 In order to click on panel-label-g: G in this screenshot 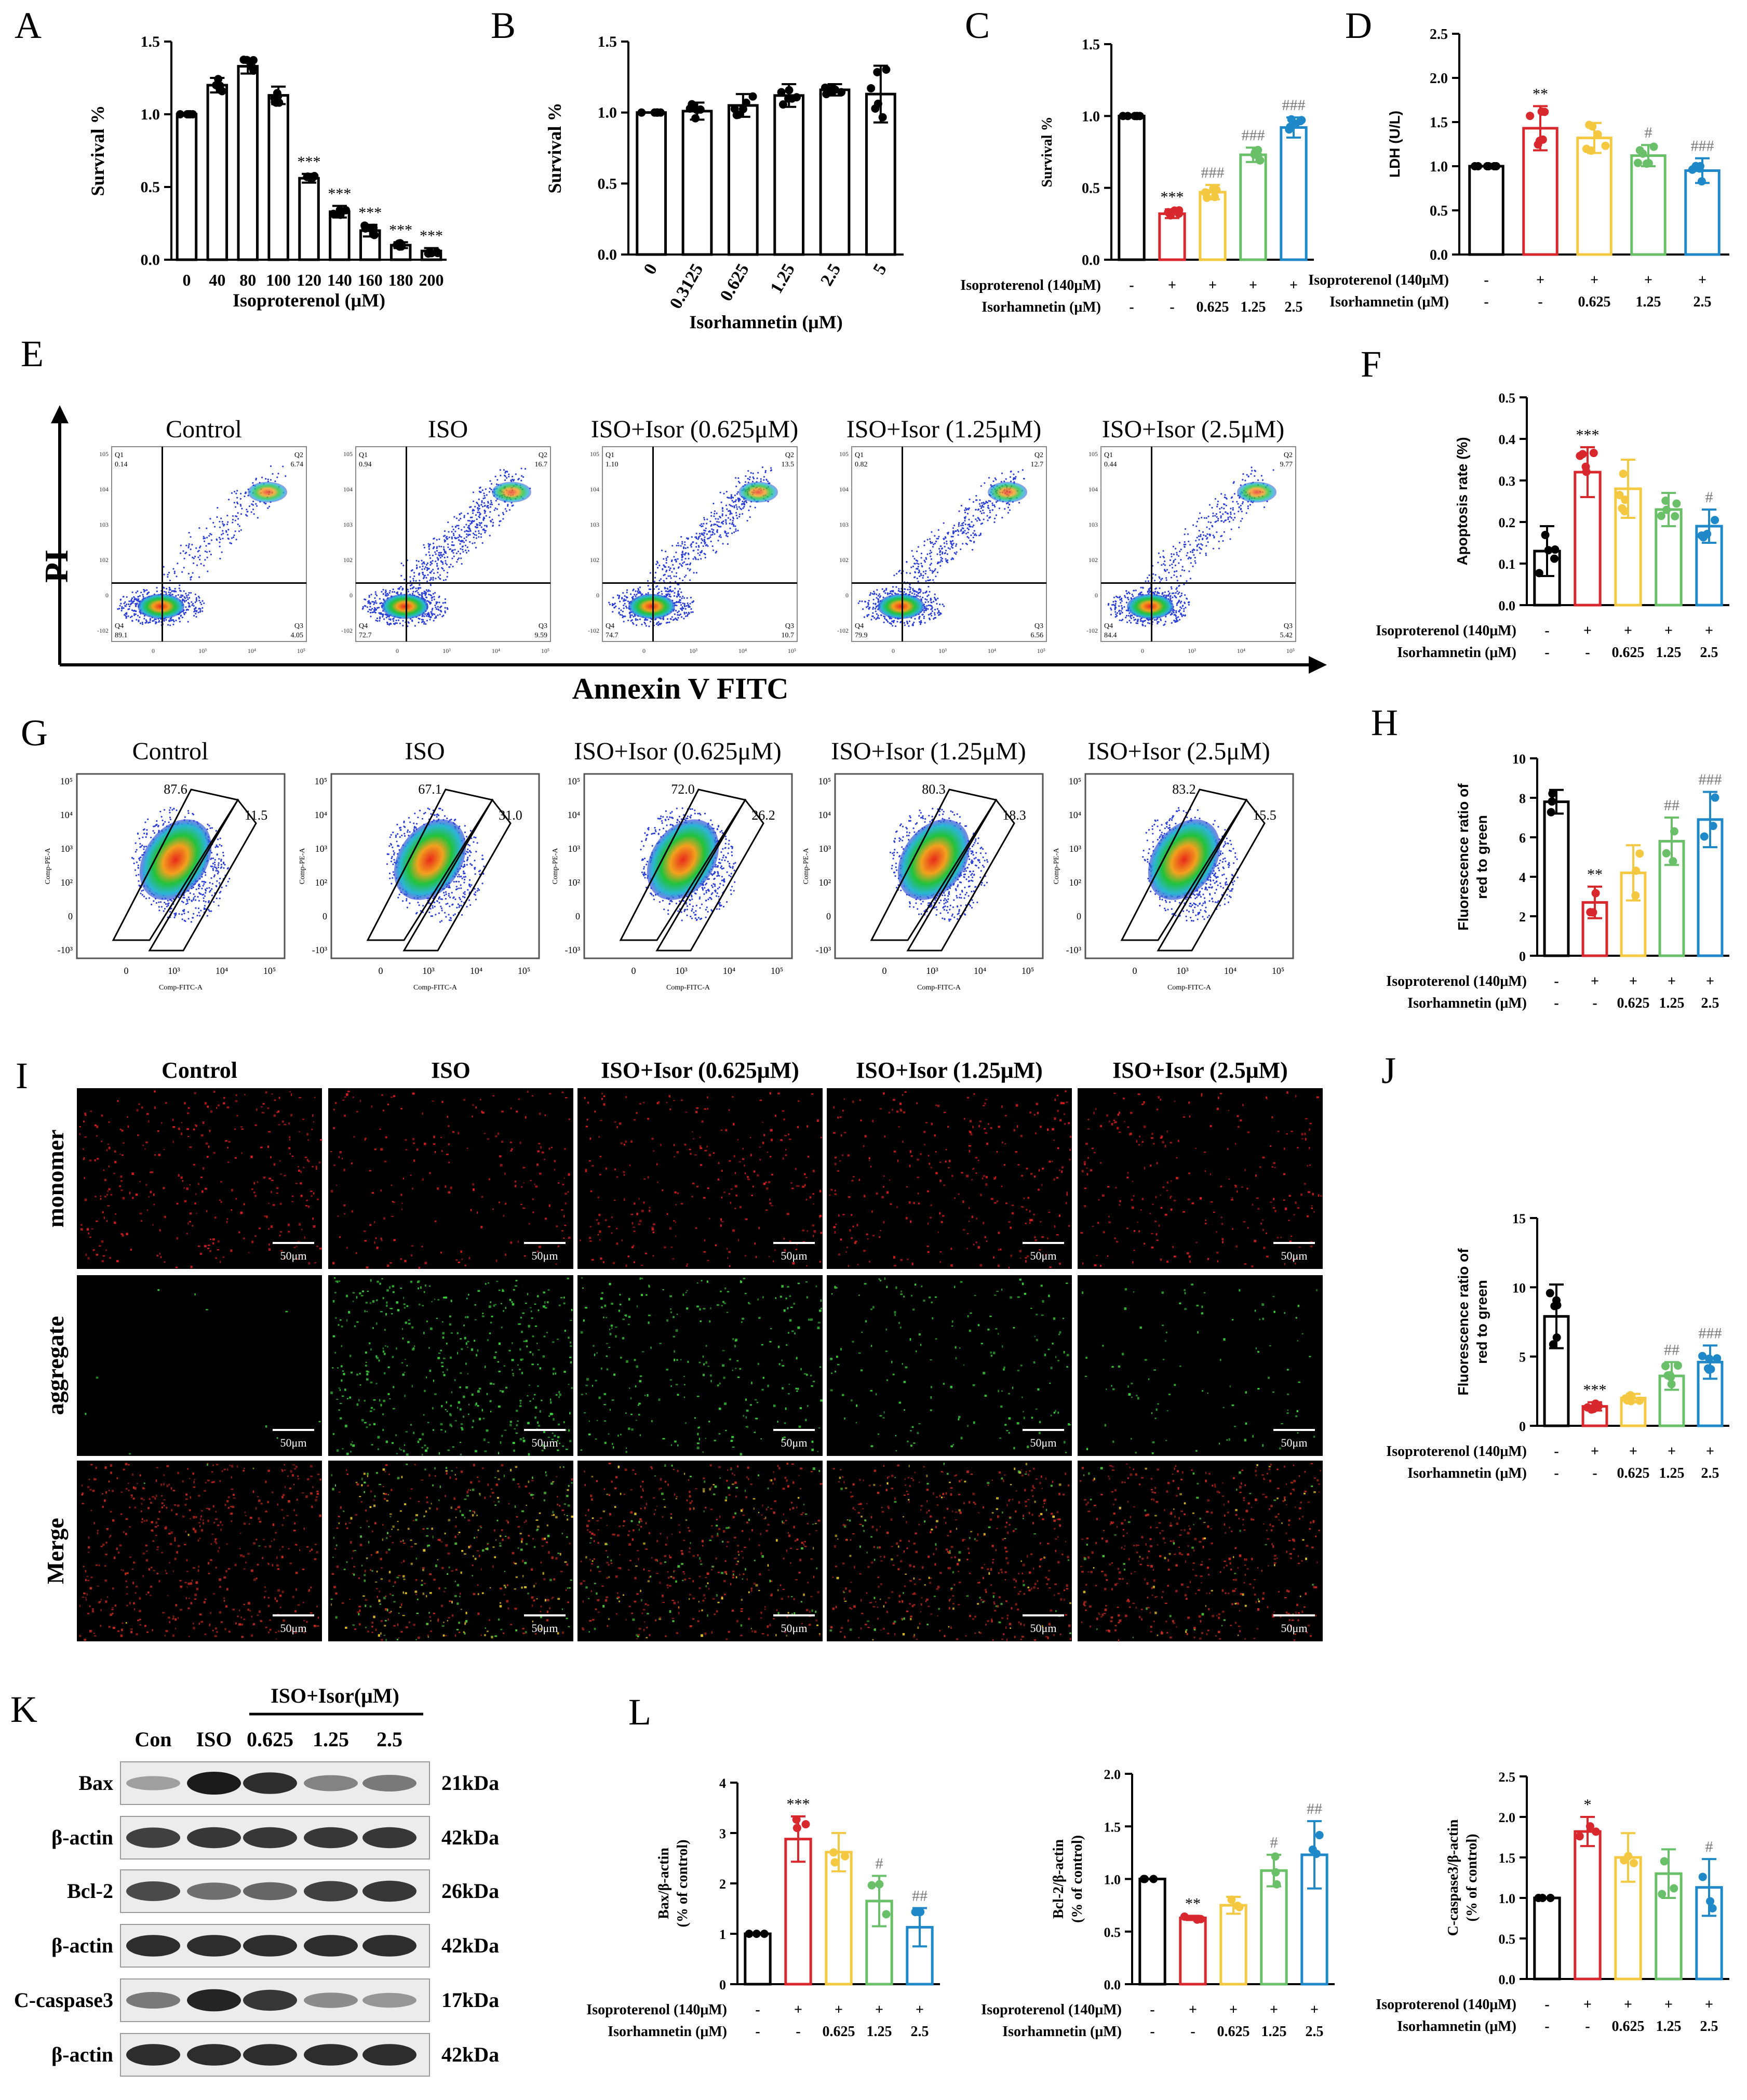, I will do `click(34, 733)`.